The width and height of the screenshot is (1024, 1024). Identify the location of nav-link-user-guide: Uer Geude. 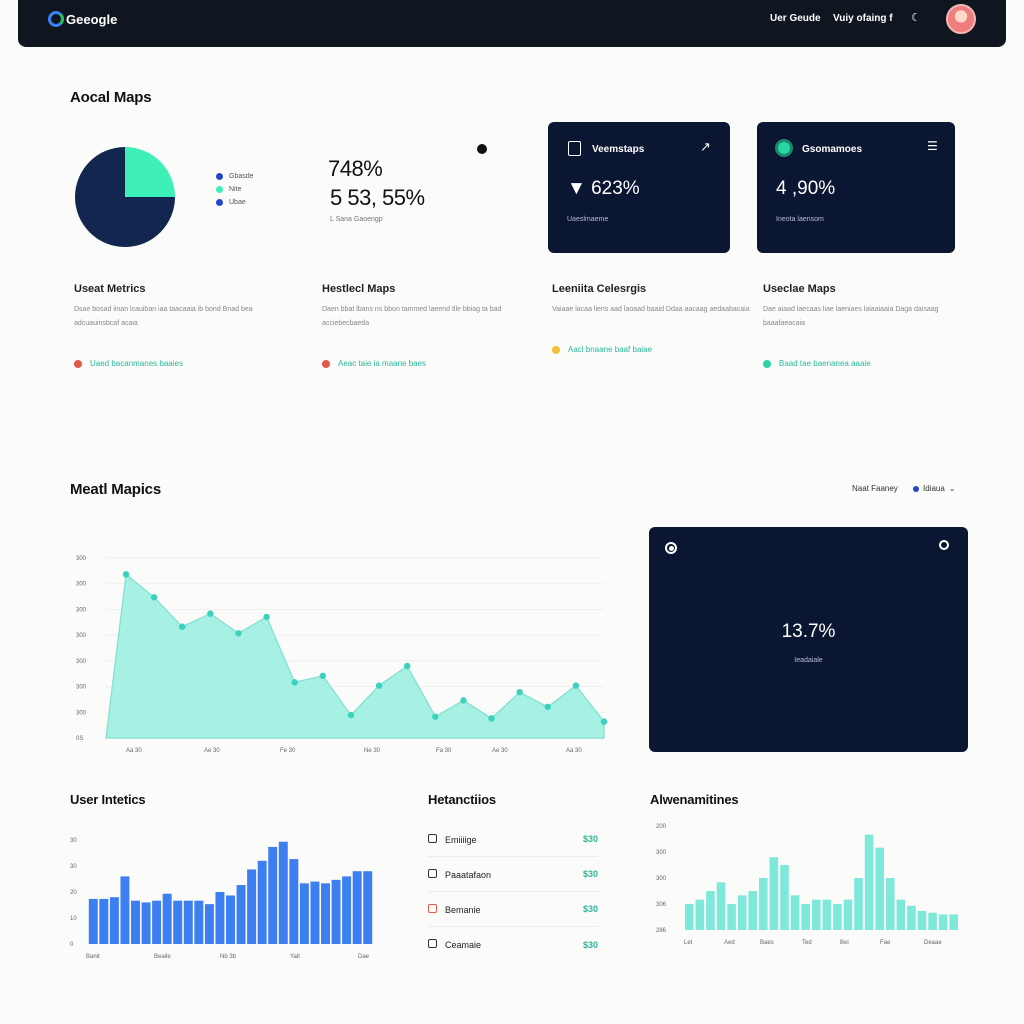
(795, 18).